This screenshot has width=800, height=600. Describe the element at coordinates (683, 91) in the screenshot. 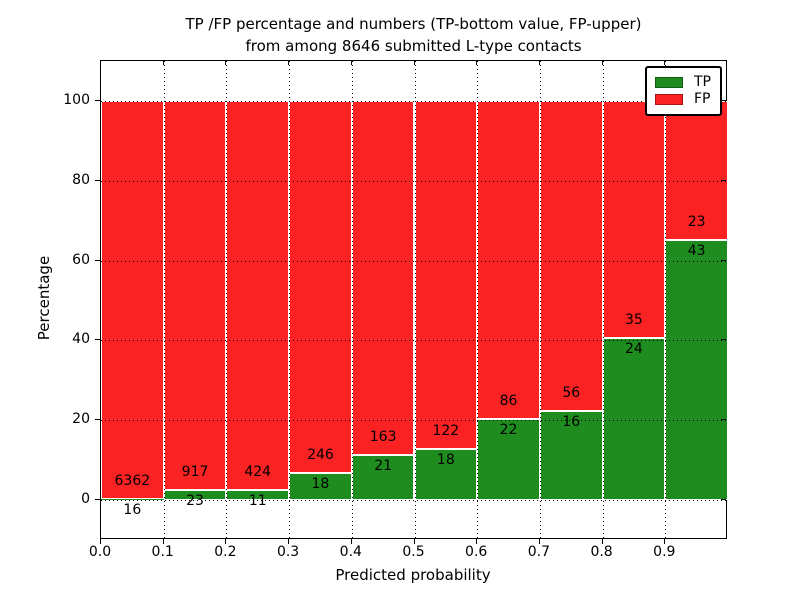

I see `legend: TP FP` at that location.